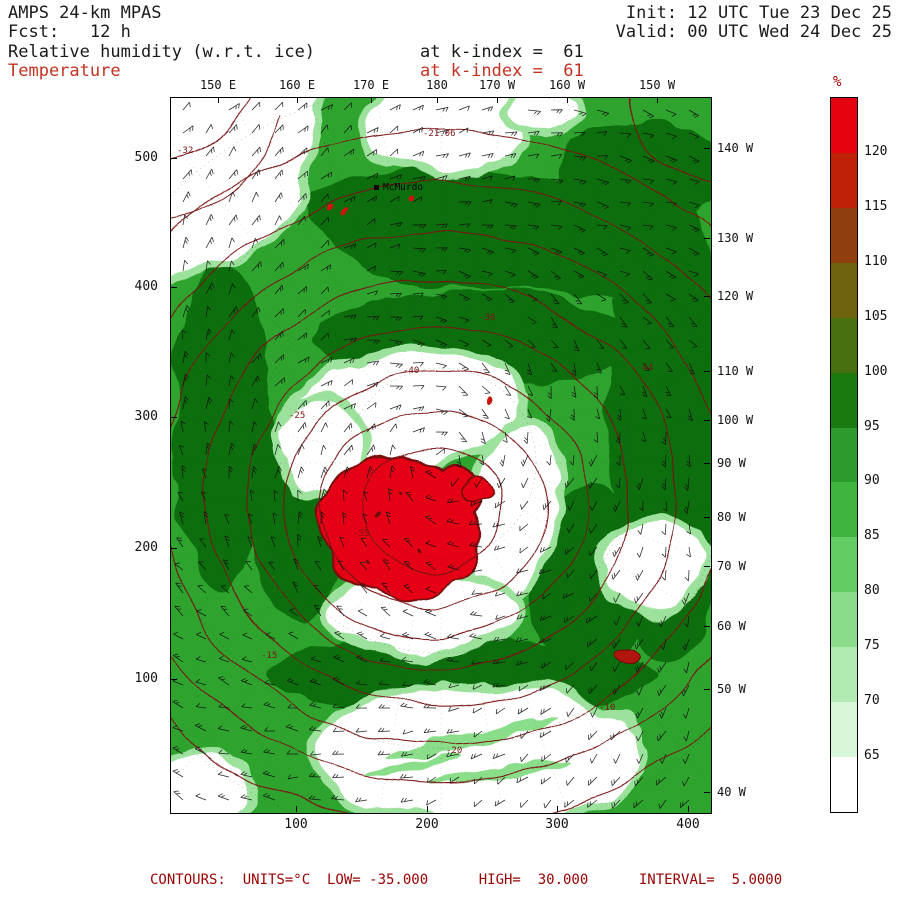 Image resolution: width=900 pixels, height=900 pixels. I want to click on contour-label: -30, so click(487, 318).